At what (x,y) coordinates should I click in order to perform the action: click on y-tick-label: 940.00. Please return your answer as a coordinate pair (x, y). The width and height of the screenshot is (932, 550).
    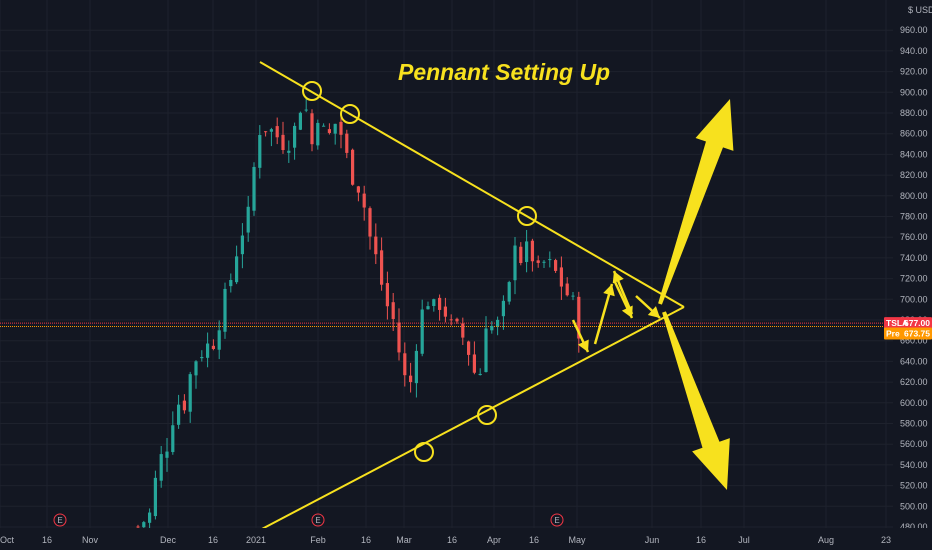
    Looking at the image, I should click on (914, 51).